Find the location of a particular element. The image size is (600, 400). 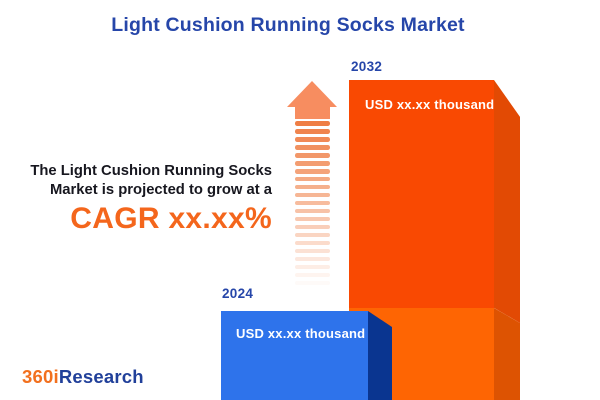

bar-2032-front-top is located at coordinates (421, 194).